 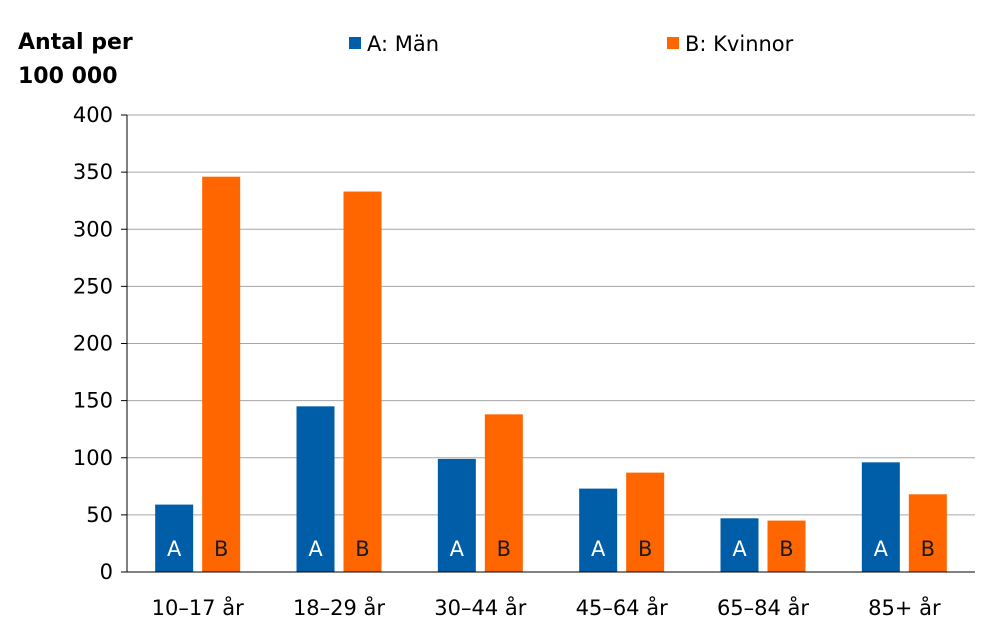 I want to click on x-tick-label: 30–44 år, so click(x=480, y=607).